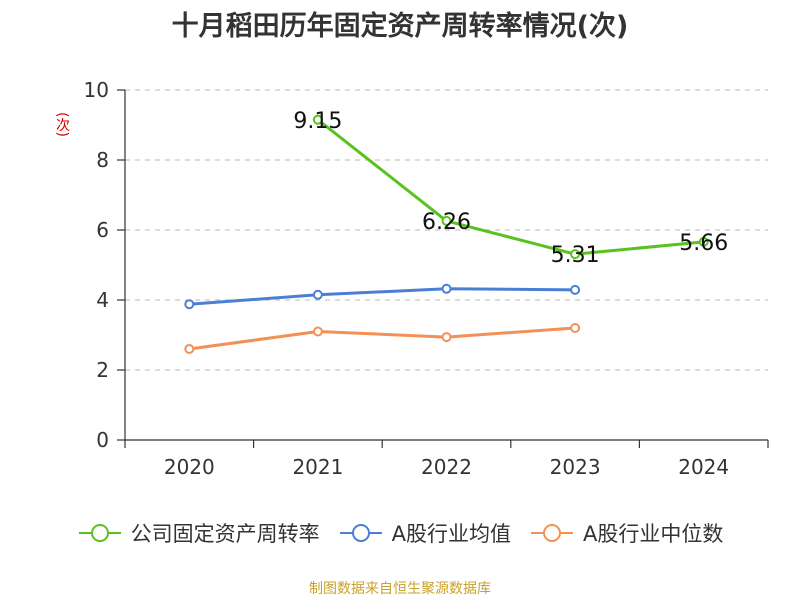  Describe the element at coordinates (102, 370) in the screenshot. I see `y-tick-label: 2` at that location.